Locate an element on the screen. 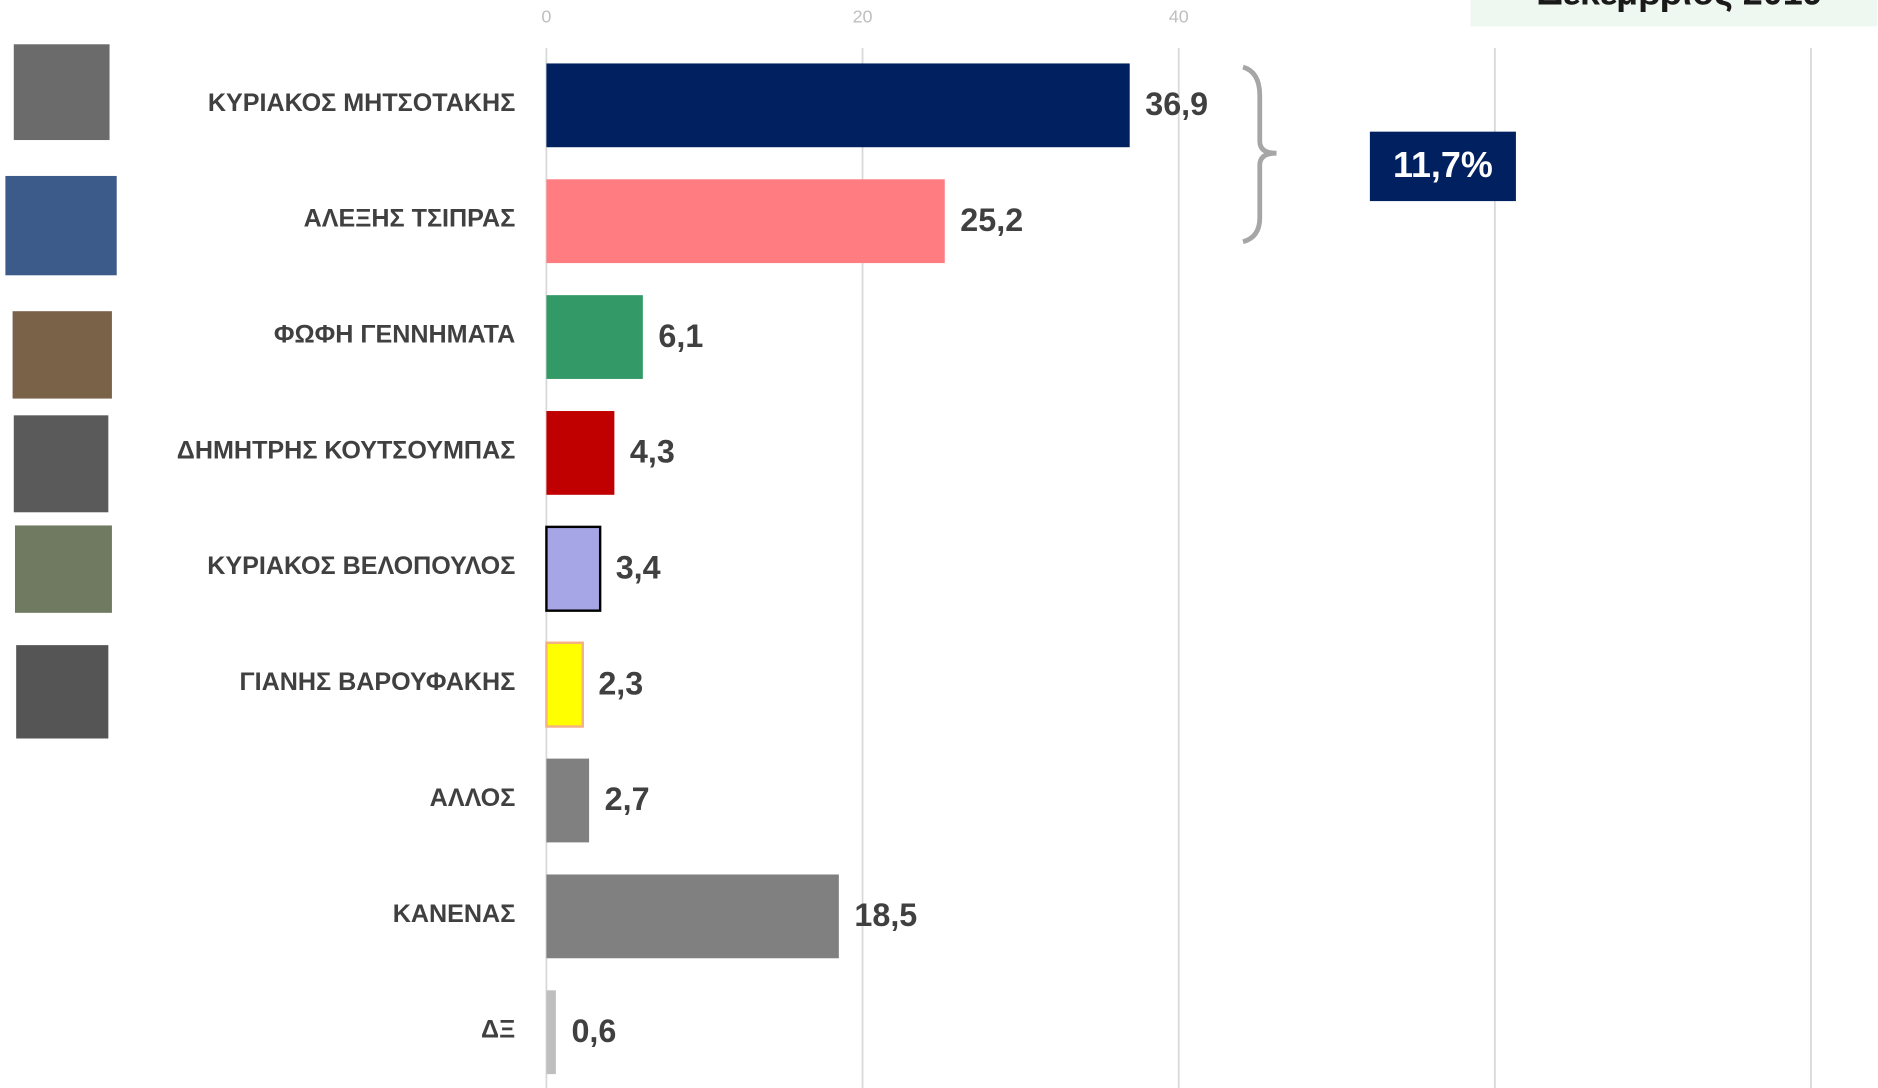  value-label: 4,3 is located at coordinates (652, 452).